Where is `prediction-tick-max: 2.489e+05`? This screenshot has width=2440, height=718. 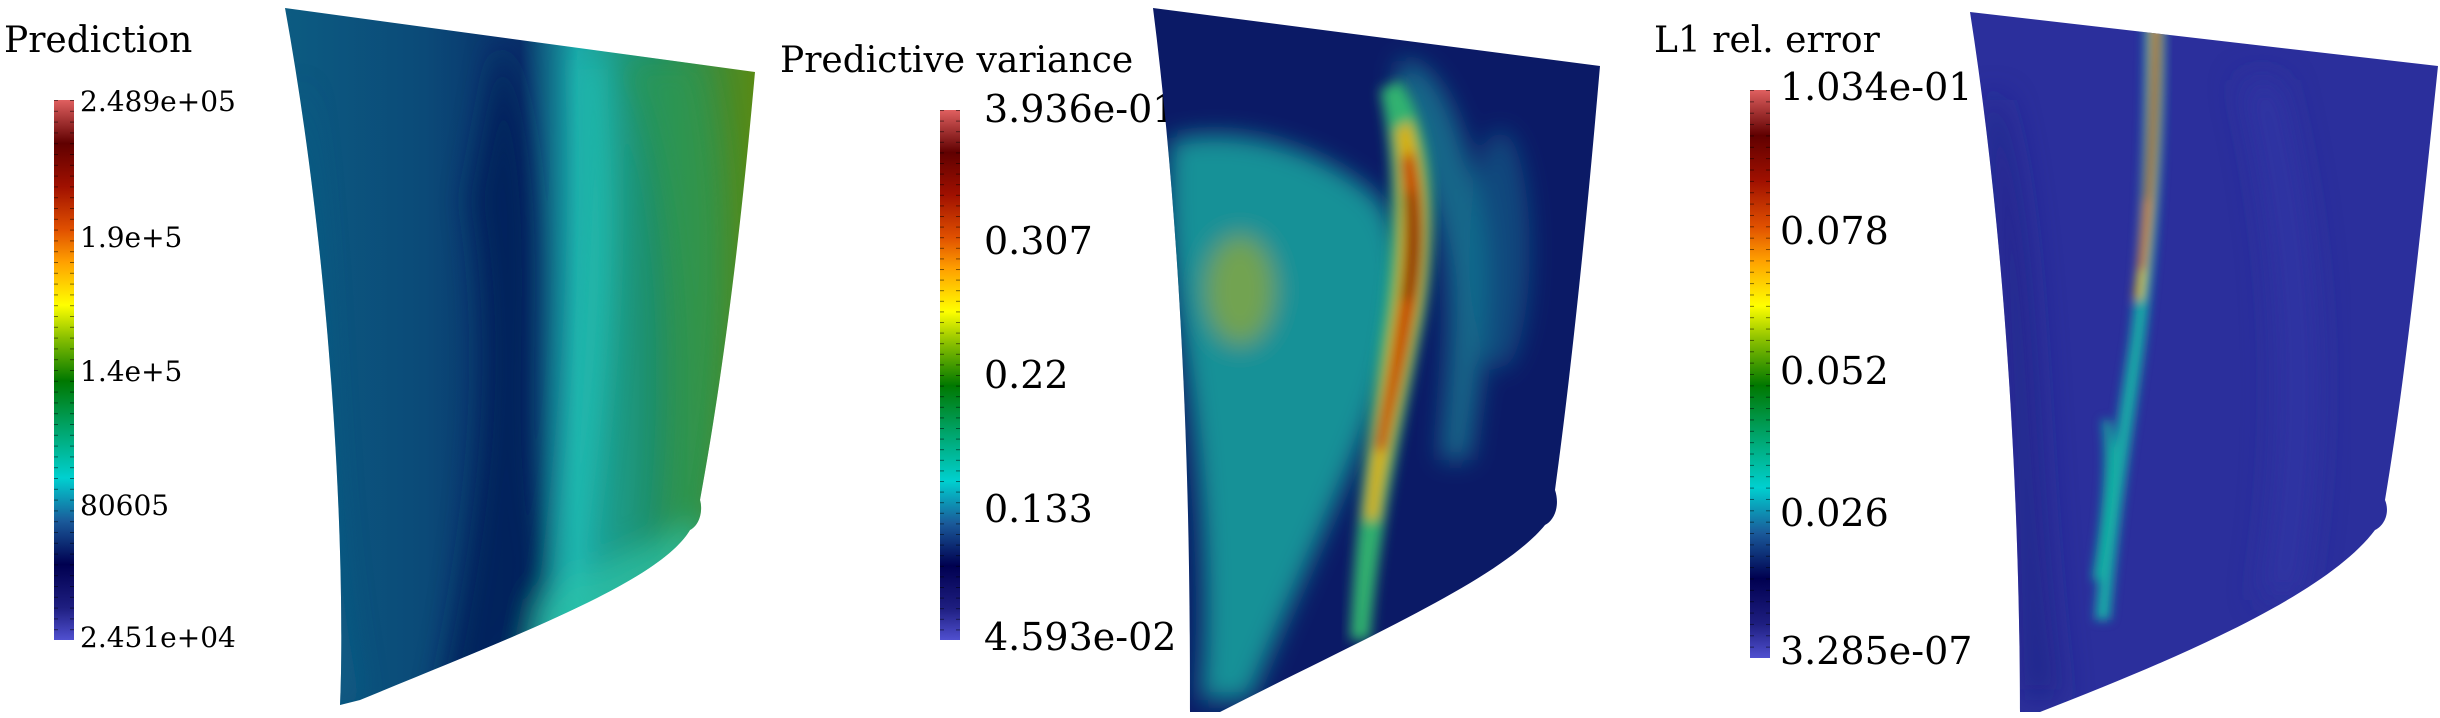
prediction-tick-max: 2.489e+05 is located at coordinates (158, 101).